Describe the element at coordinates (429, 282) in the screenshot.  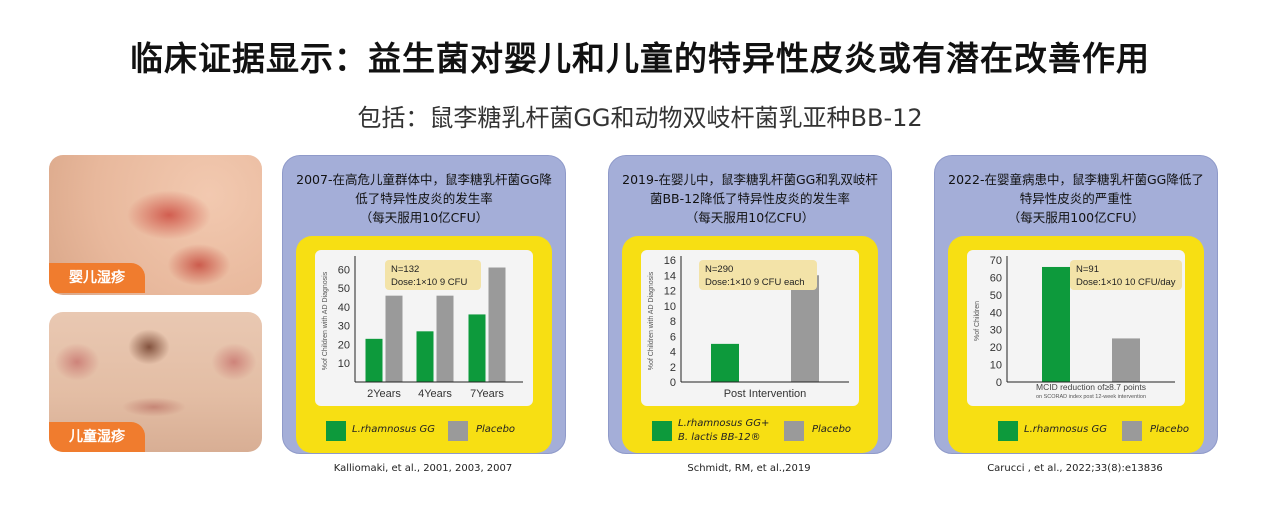
I see `note-dose: Dose:1×10 9 CFU` at that location.